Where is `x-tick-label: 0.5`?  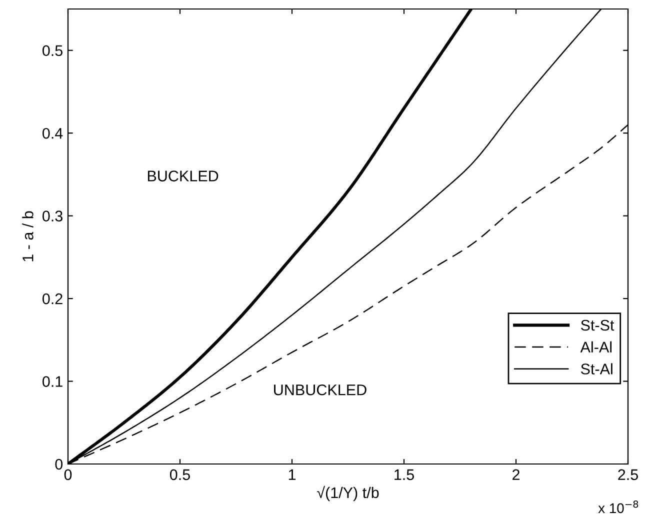 x-tick-label: 0.5 is located at coordinates (180, 474).